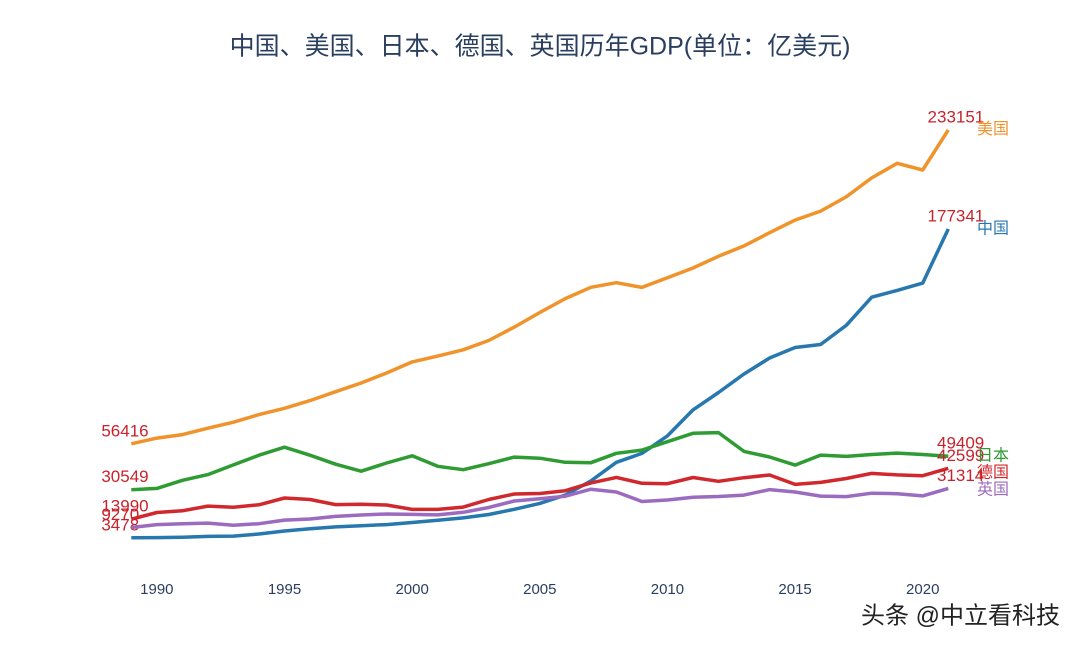 The image size is (1080, 648). What do you see at coordinates (667, 589) in the screenshot?
I see `x-tick-label: 2010` at bounding box center [667, 589].